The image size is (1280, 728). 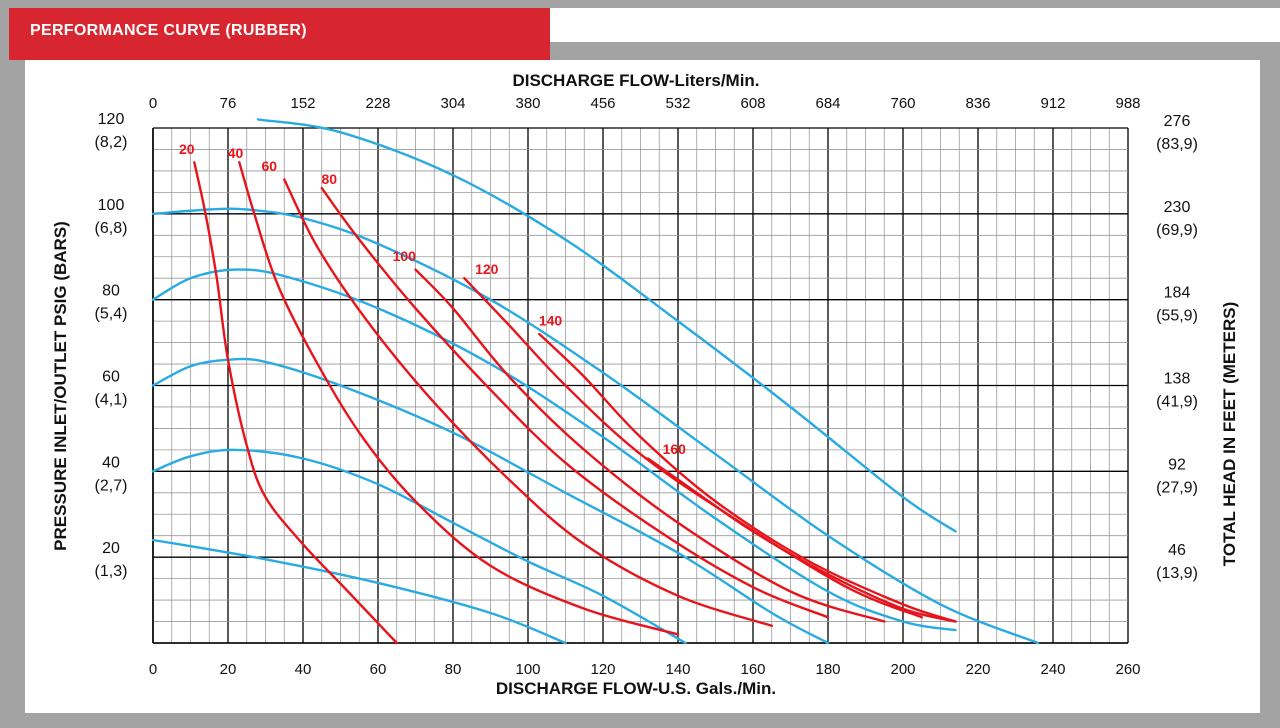 What do you see at coordinates (1127, 103) in the screenshot?
I see `x2-tick-label: 988` at bounding box center [1127, 103].